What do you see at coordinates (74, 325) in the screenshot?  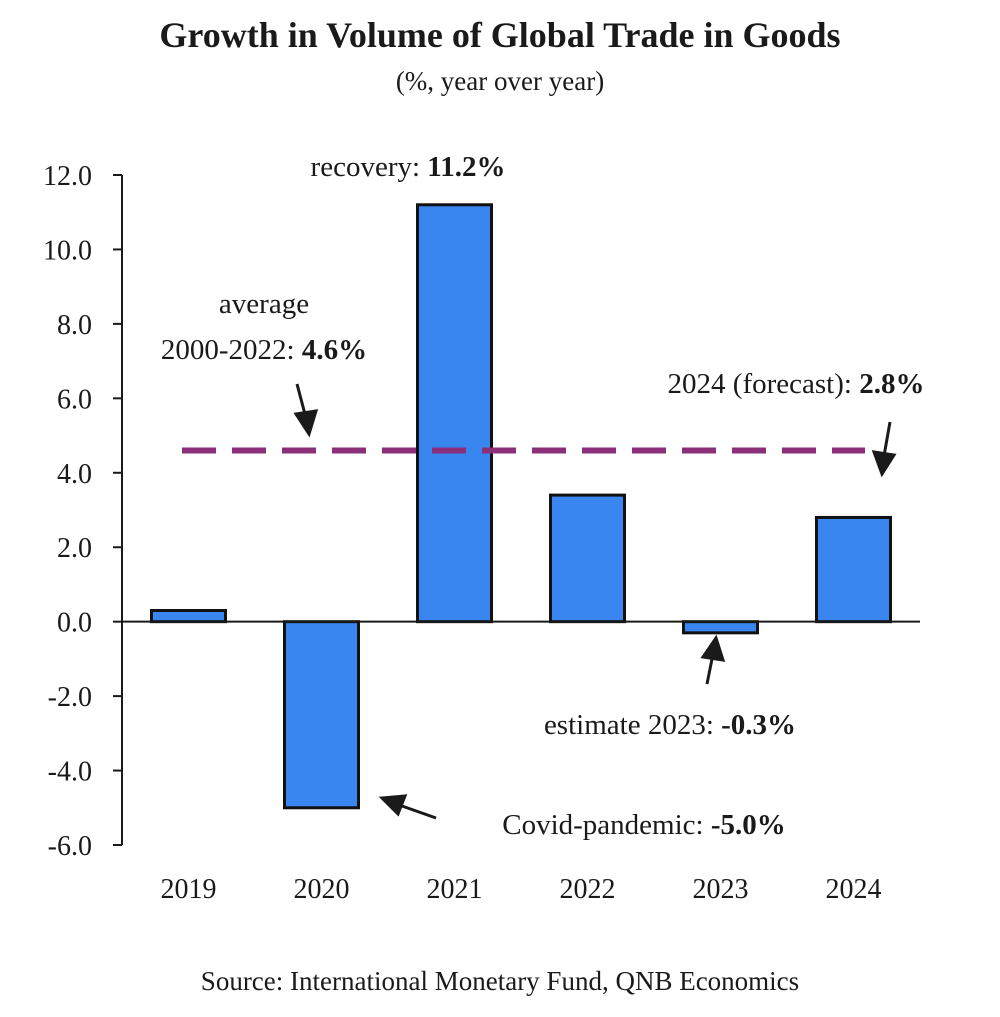 I see `y-tick-label: 8.0` at bounding box center [74, 325].